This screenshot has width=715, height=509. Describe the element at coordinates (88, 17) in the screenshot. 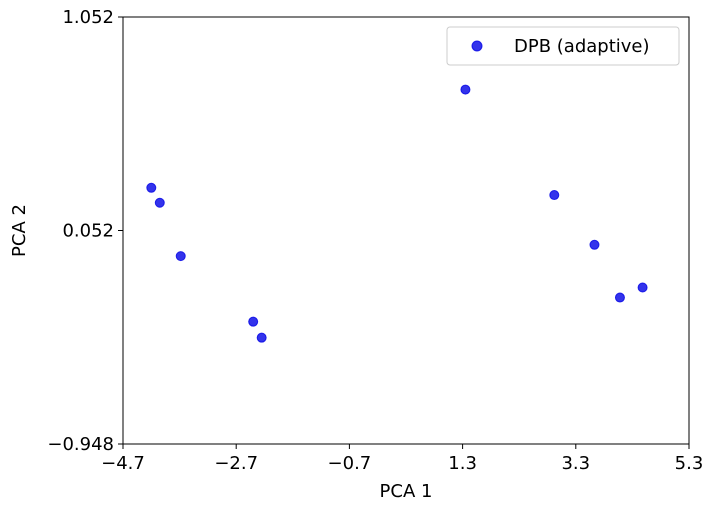

I see `y-tick-label: 1.052` at that location.